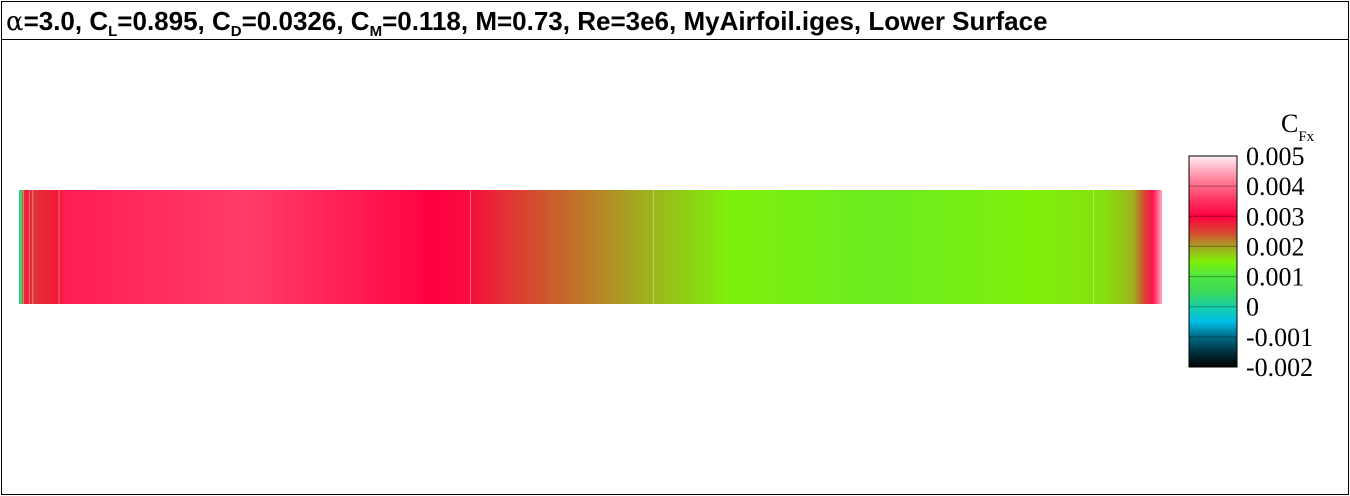  Describe the element at coordinates (296, 21) in the screenshot. I see `title-cd-value: =0.0326,` at that location.